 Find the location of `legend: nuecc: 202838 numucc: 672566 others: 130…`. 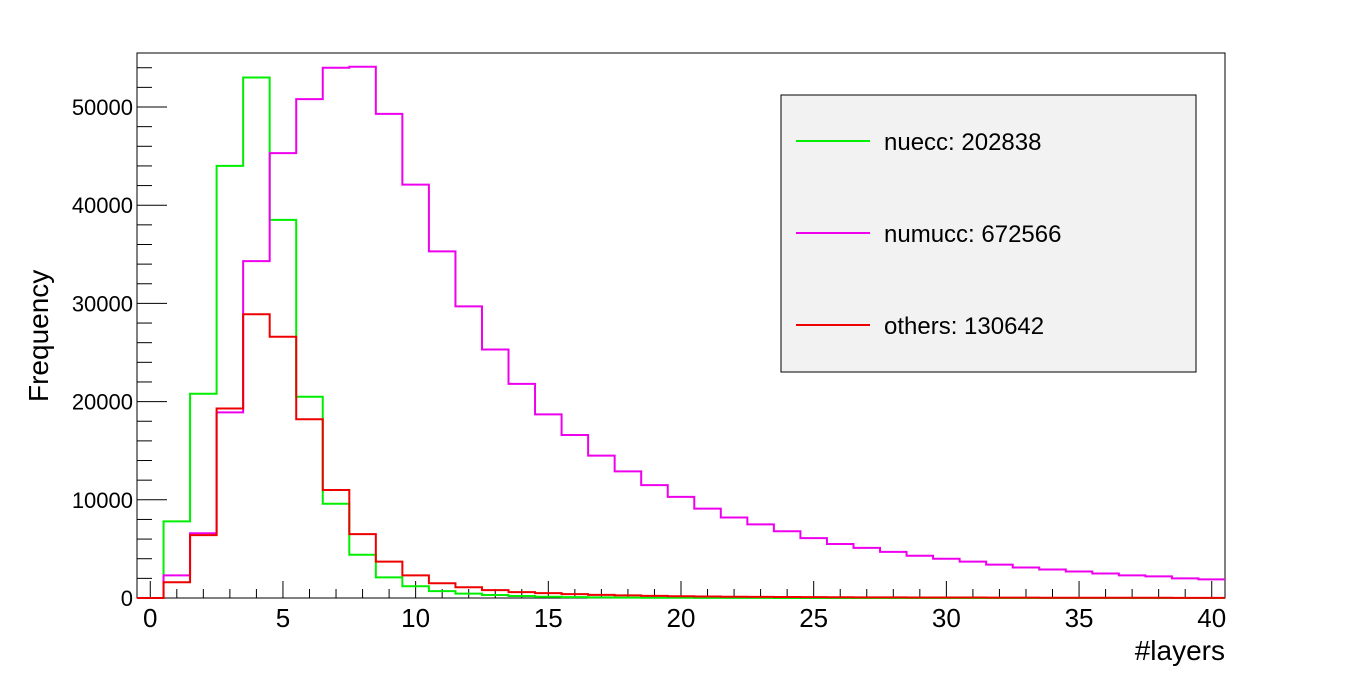

legend: nuecc: 202838 numucc: 672566 others: 130… is located at coordinates (988, 233).